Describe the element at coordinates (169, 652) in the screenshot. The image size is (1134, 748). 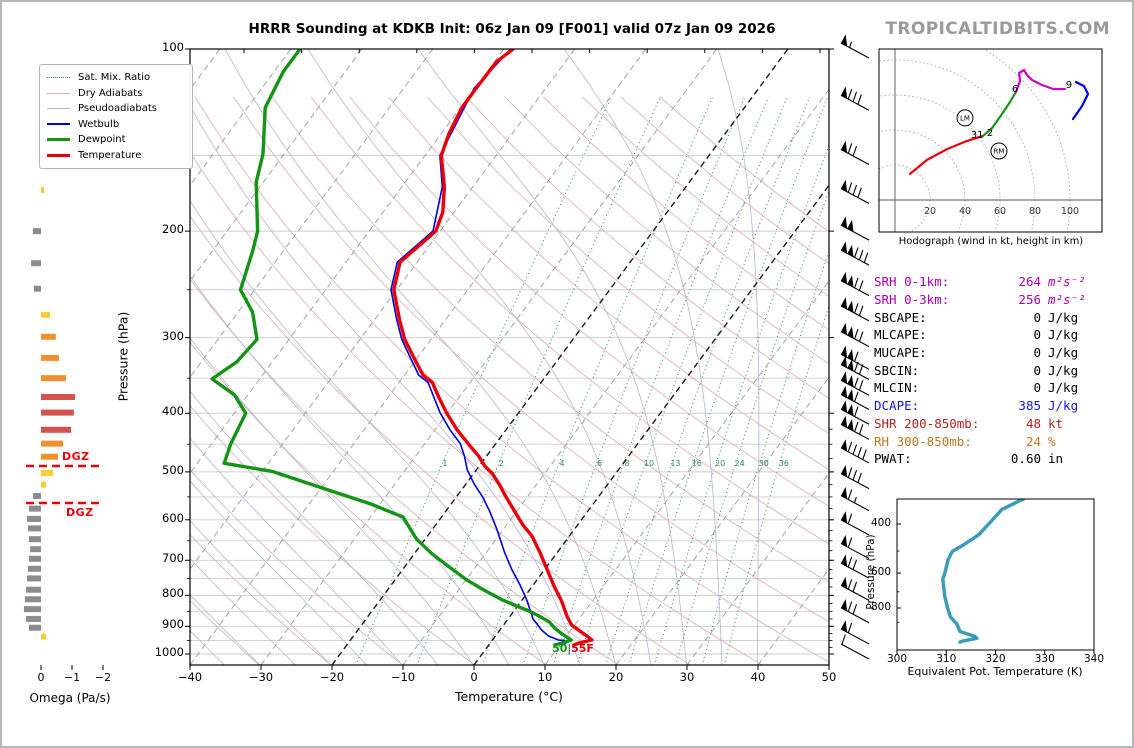
I see `pressure-tick-label: 1000` at that location.